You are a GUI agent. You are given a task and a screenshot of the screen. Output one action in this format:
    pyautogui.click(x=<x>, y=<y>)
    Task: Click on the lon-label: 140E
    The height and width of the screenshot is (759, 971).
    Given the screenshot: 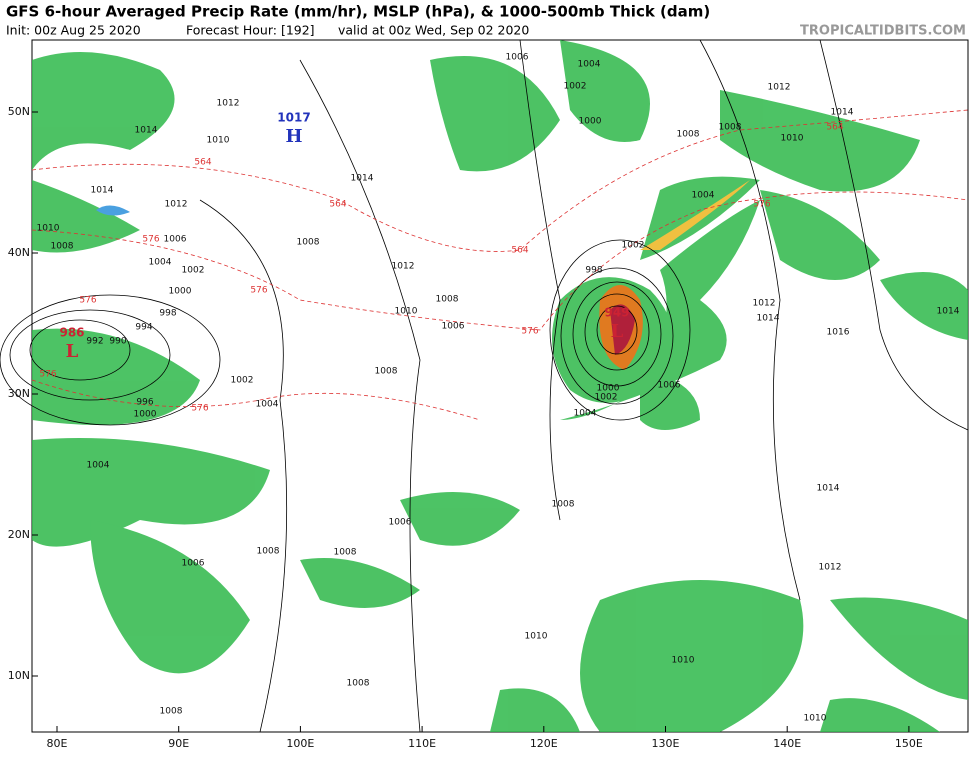 What is the action you would take?
    pyautogui.click(x=787, y=743)
    